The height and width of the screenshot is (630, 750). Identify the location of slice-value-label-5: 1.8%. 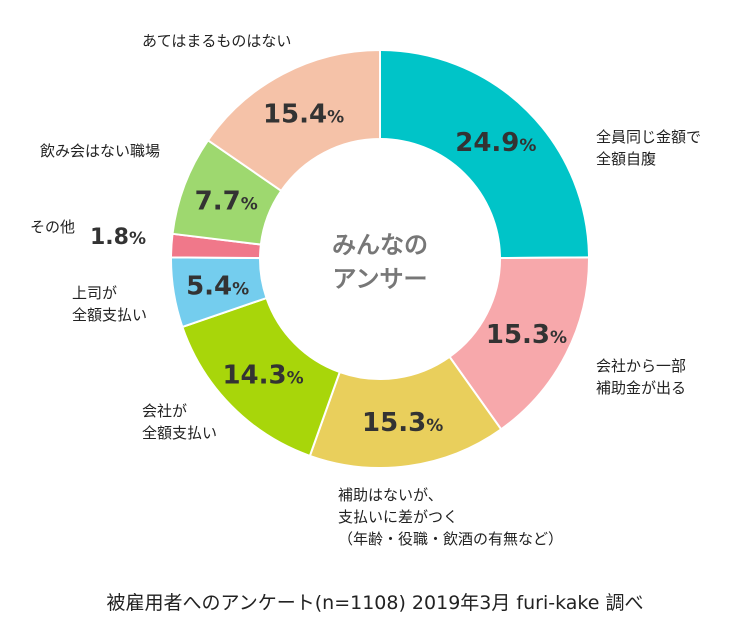
(118, 237).